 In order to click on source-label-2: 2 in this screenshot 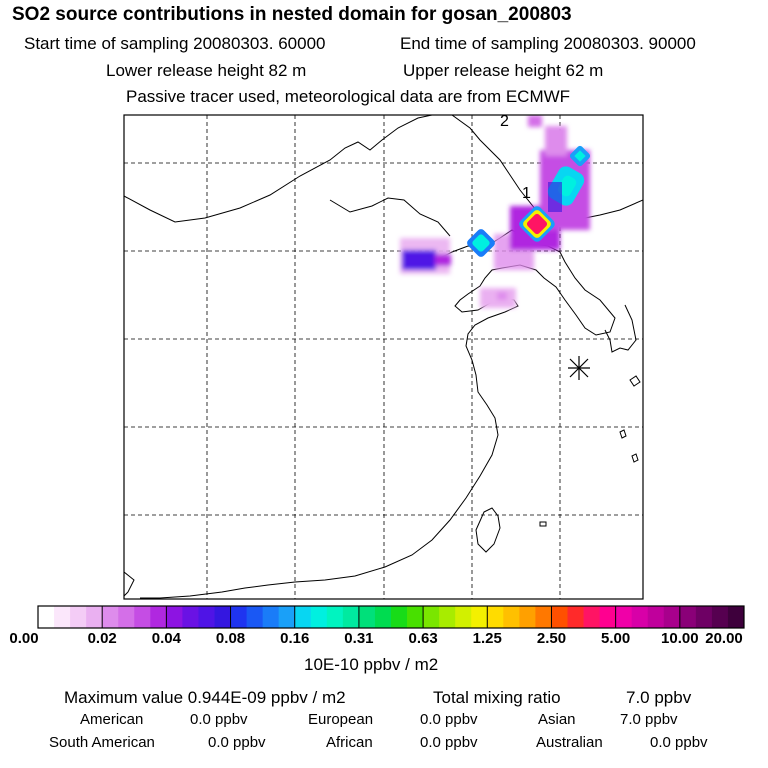, I will do `click(504, 121)`.